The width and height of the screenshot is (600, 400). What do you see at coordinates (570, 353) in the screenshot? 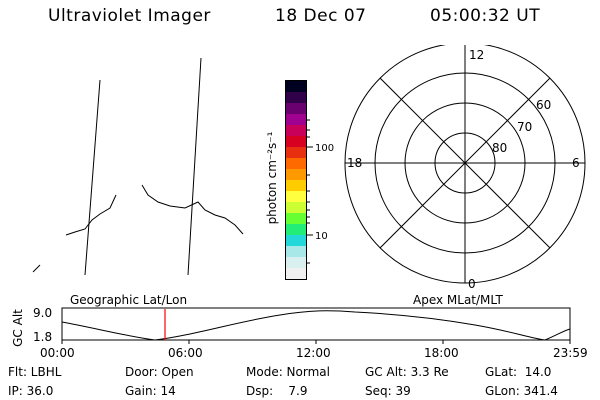
I see `x-tick-2359: 23:59` at bounding box center [570, 353].